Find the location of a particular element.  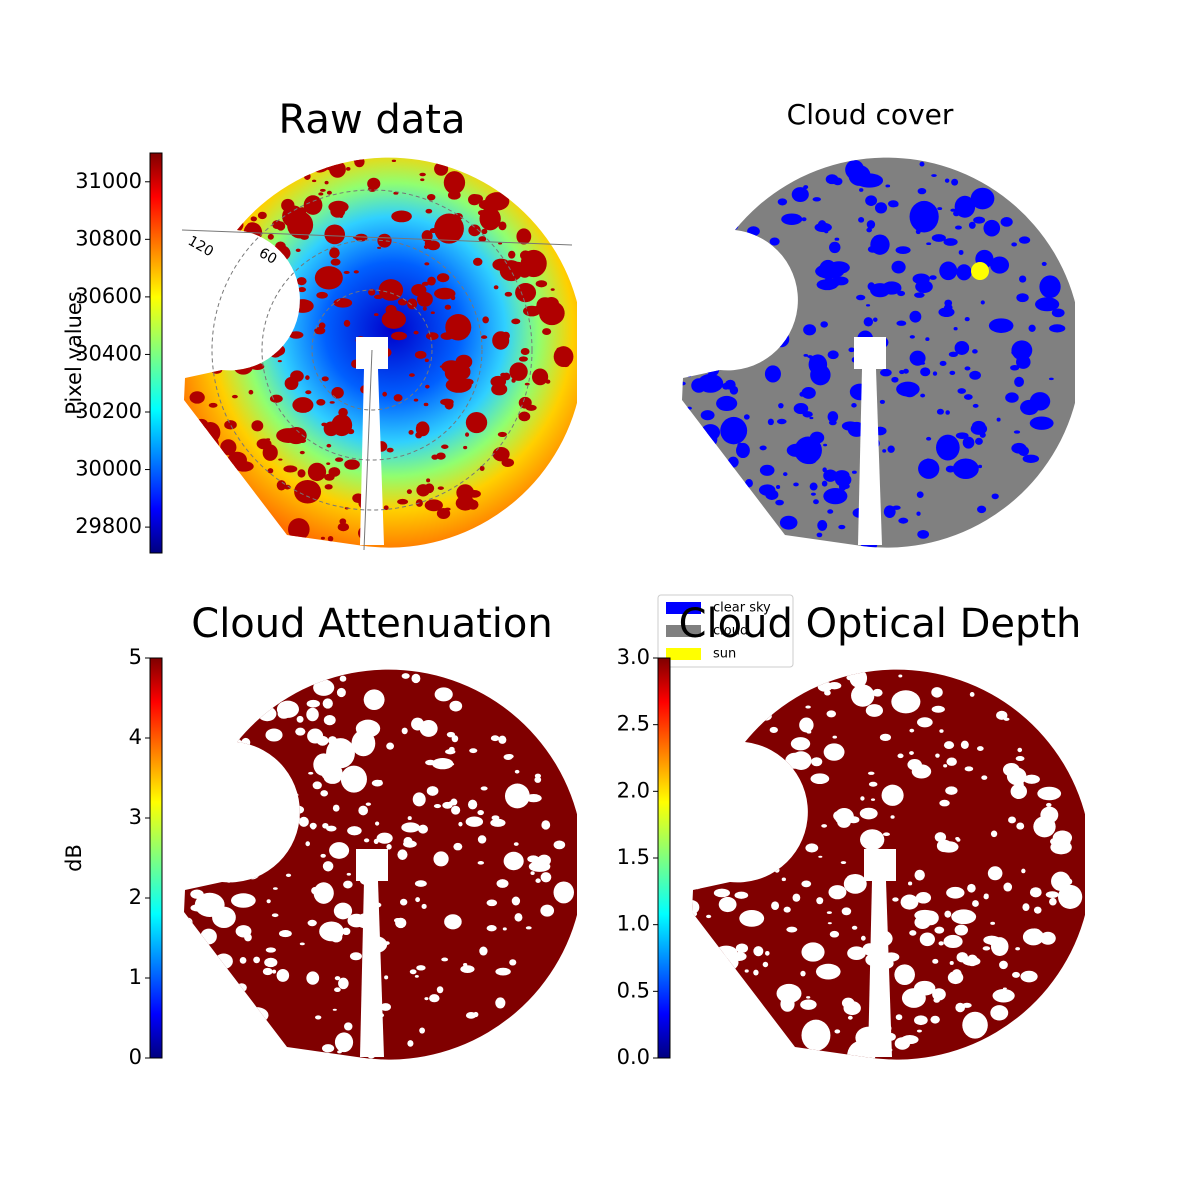

colorbar-tick-label: 30400 is located at coordinates (108, 353).